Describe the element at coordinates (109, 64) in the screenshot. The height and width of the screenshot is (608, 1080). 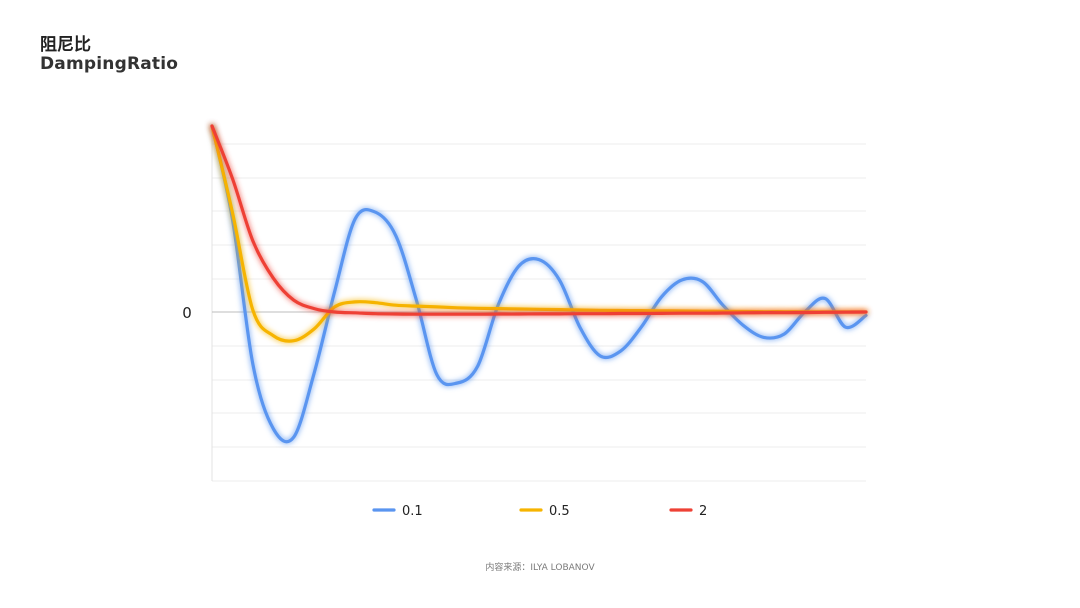
I see `chart-title-en: DampingRatio` at that location.